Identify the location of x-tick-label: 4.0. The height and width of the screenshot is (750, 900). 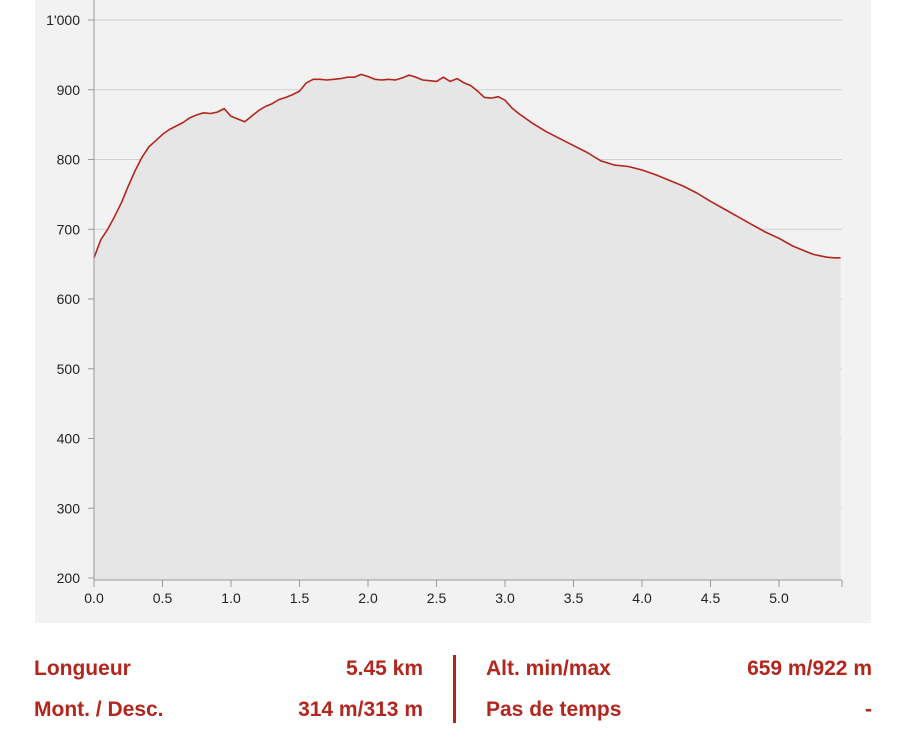
(642, 598).